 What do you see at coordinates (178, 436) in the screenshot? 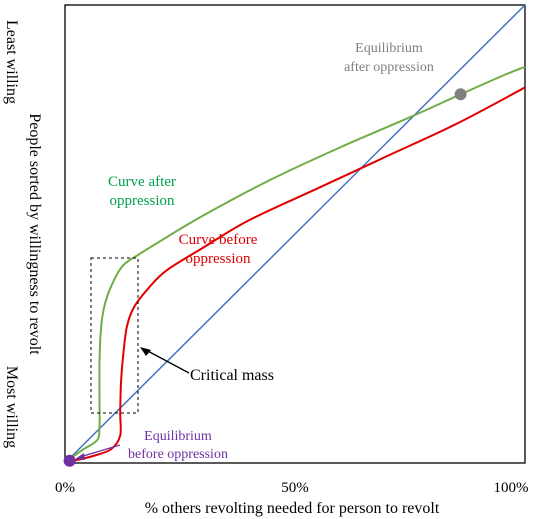
I see `eq-before-label-line1: Equilibrium` at bounding box center [178, 436].